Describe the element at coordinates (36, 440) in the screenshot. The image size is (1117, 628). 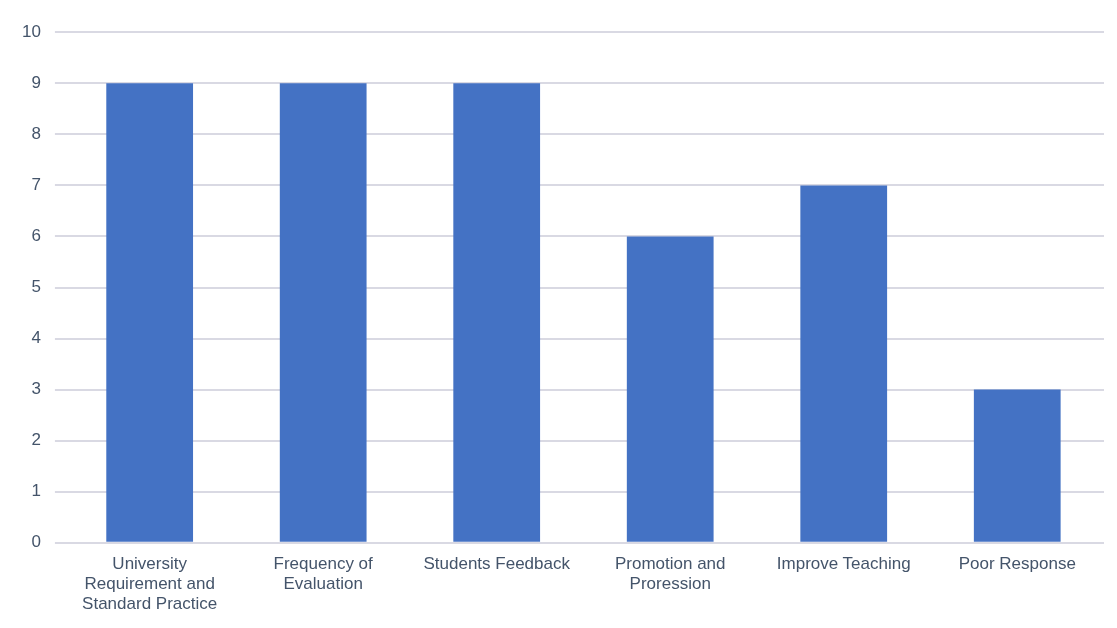
I see `y-tick-label: 2` at that location.